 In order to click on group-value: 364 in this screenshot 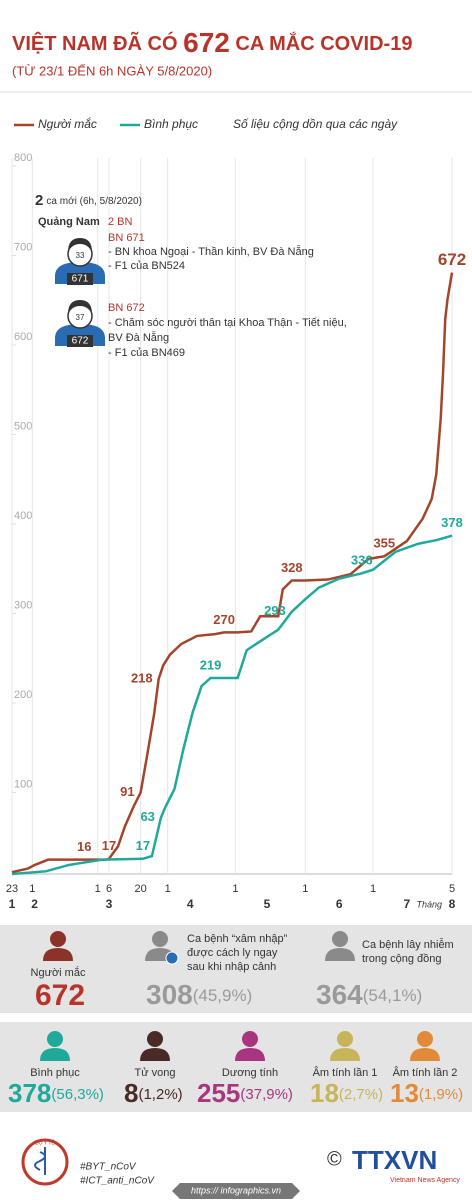, I will do `click(339, 994)`.